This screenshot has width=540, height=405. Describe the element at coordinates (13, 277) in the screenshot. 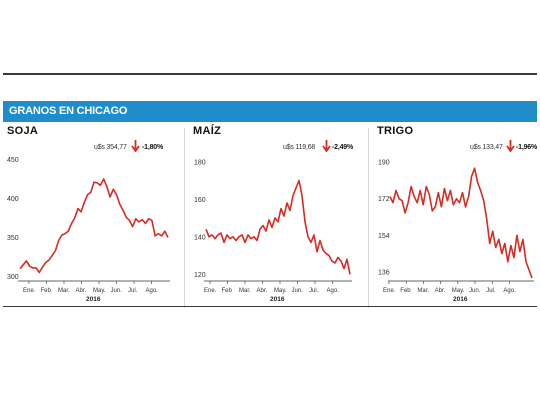

I see `y-tick-label: 300` at that location.